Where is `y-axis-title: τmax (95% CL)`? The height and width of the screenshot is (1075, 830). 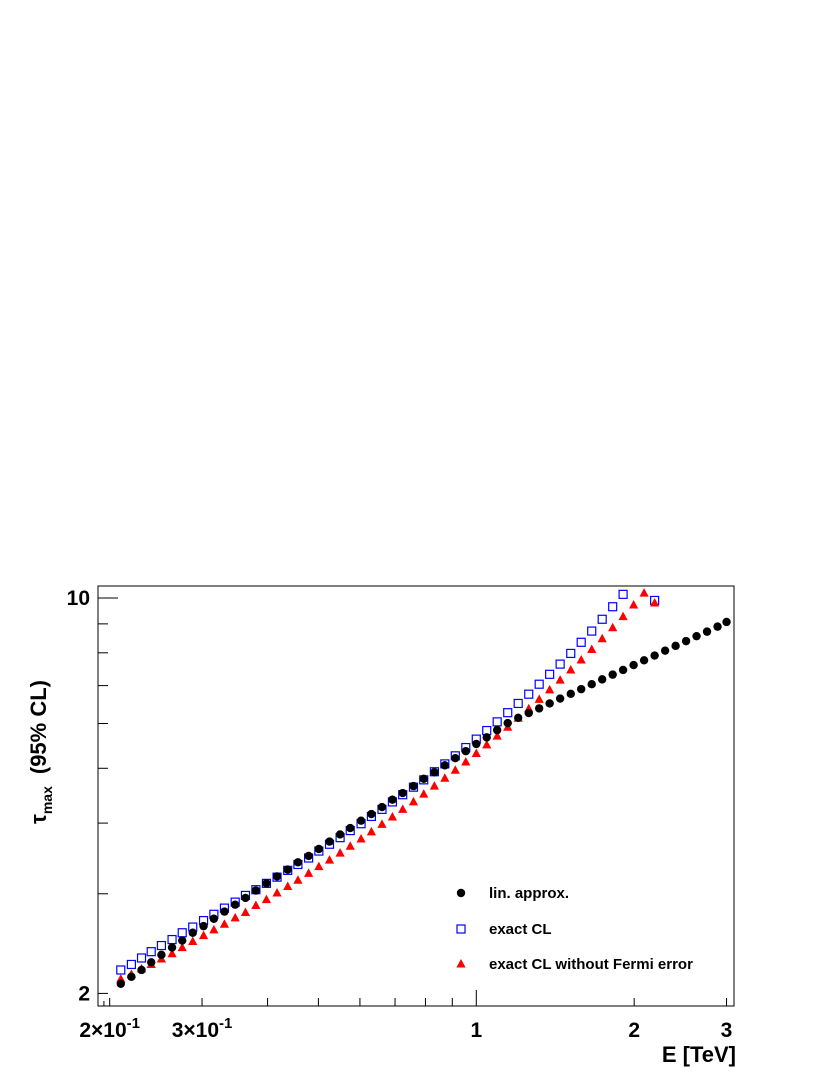 y-axis-title: τmax (95% CL) is located at coordinates (40, 752).